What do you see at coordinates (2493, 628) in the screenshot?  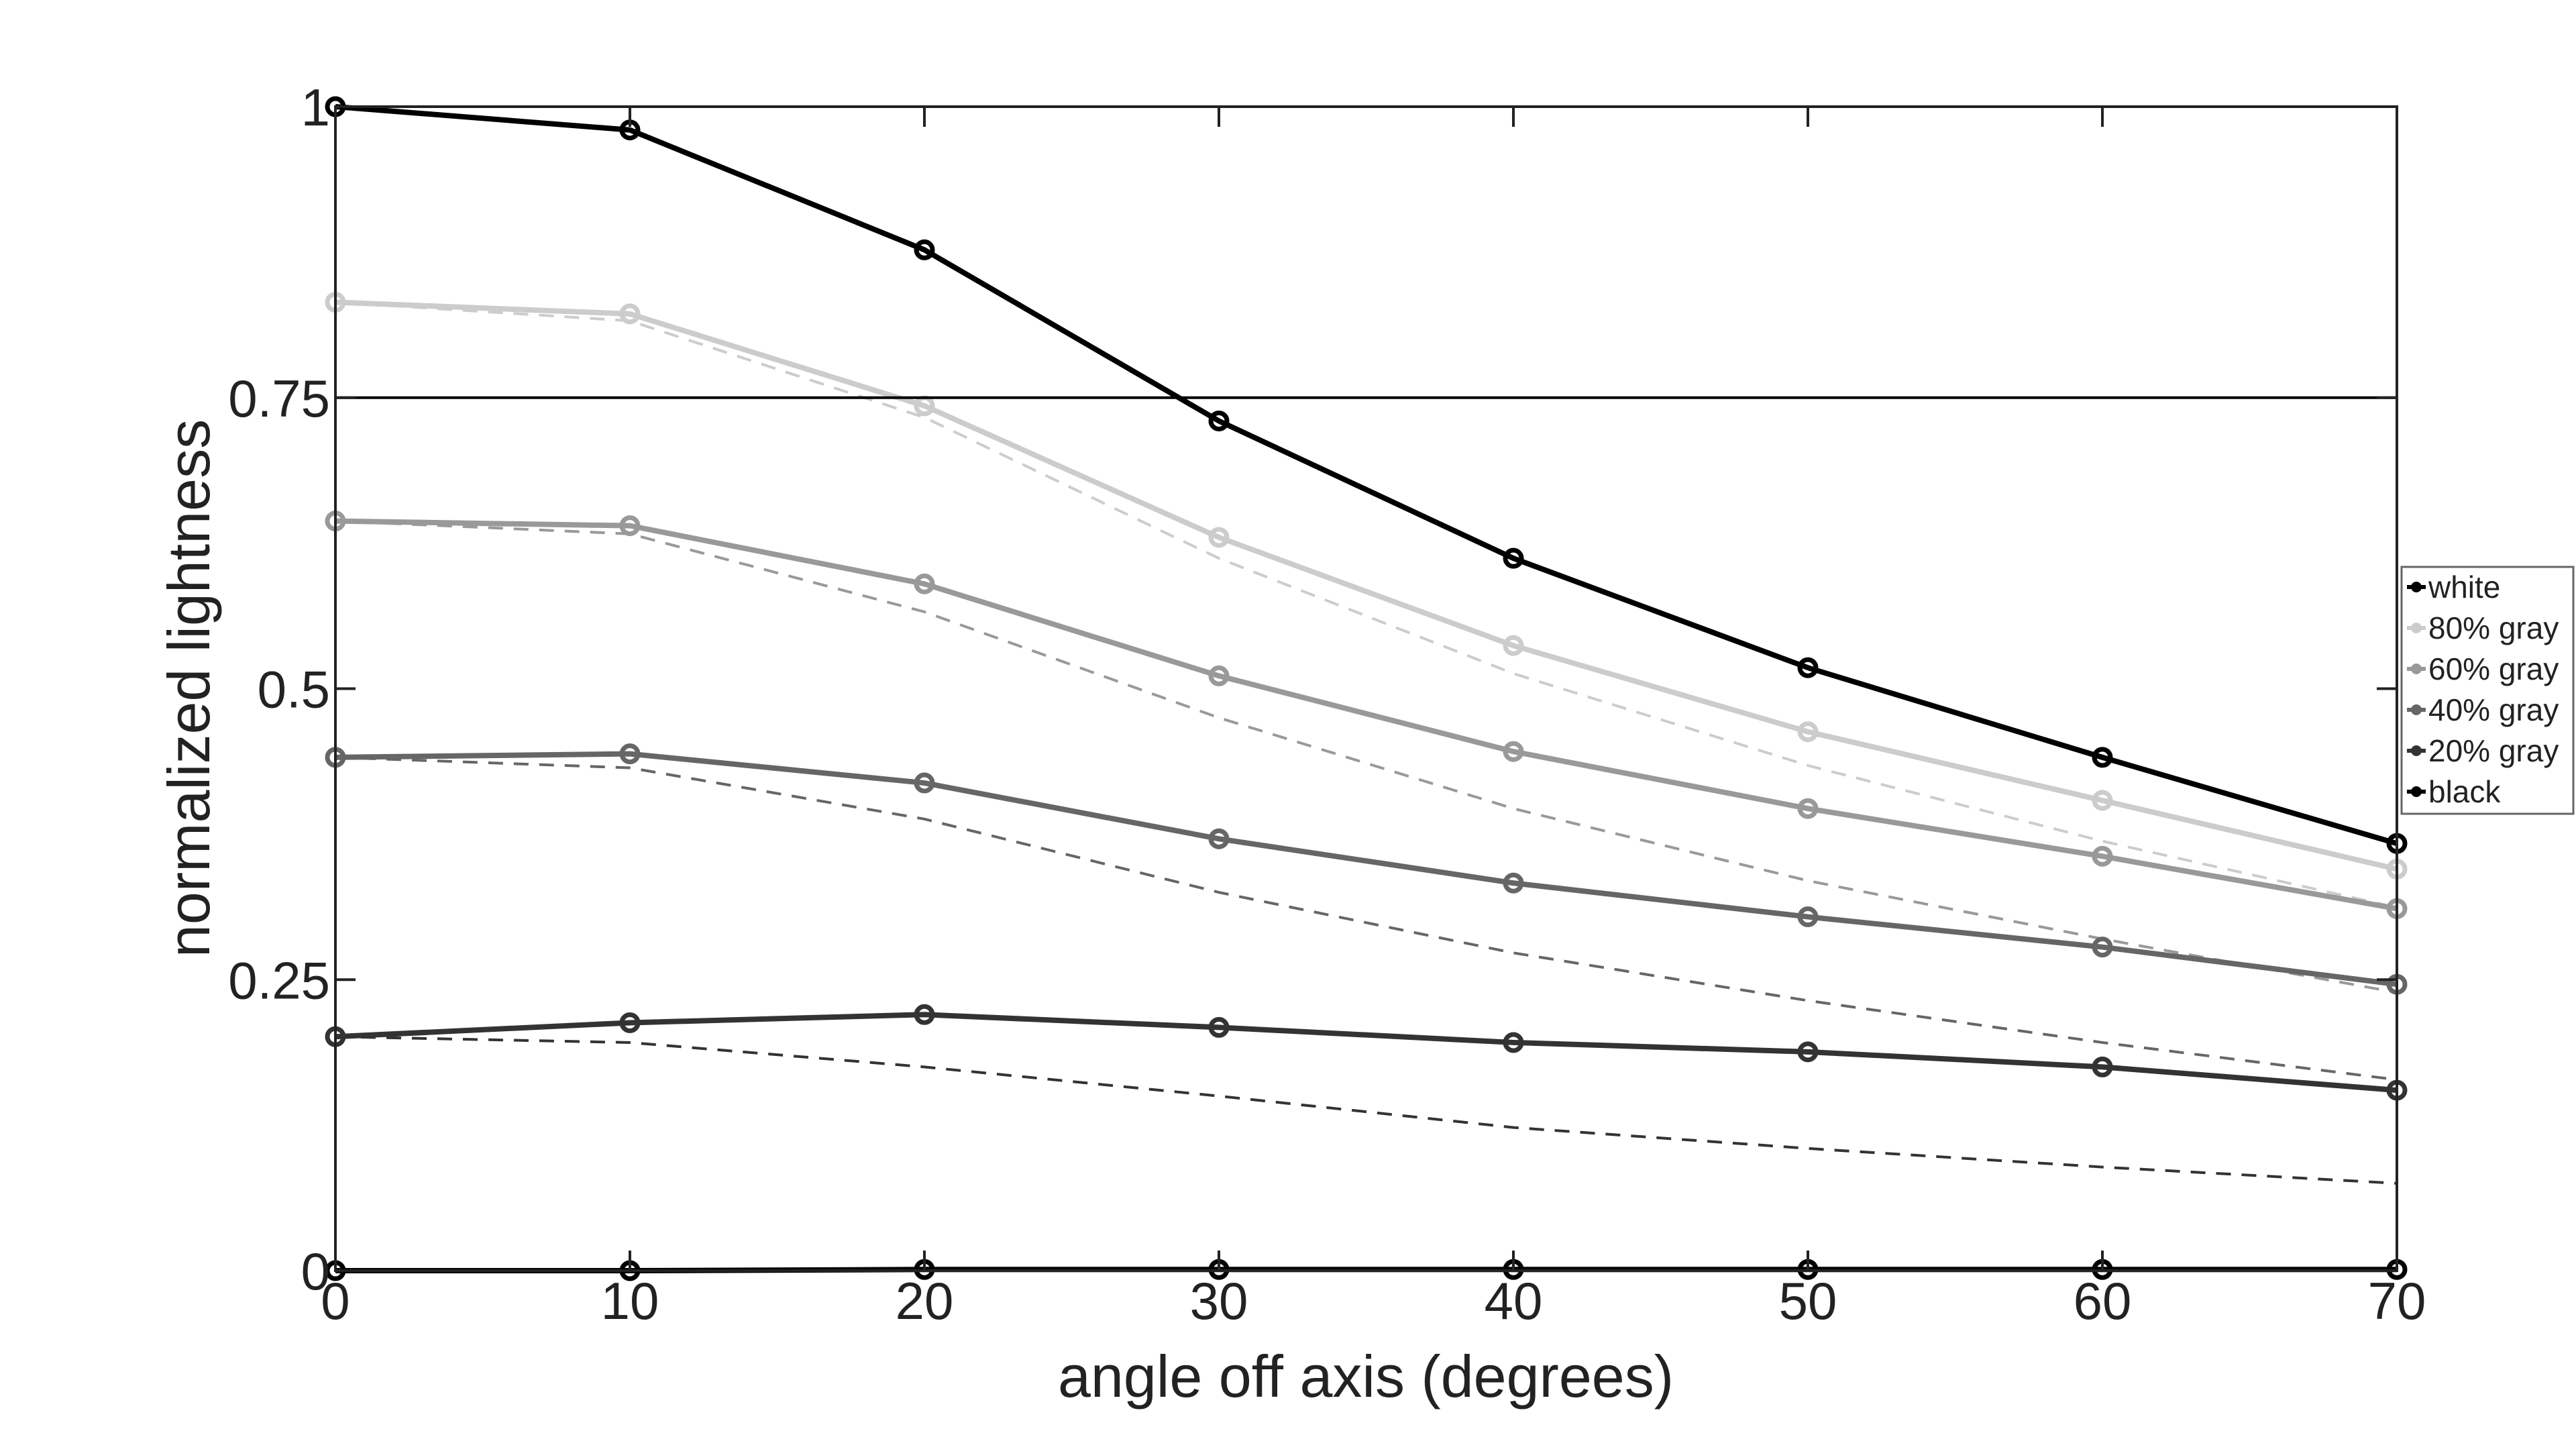 I see `legend-label: 80% gray` at bounding box center [2493, 628].